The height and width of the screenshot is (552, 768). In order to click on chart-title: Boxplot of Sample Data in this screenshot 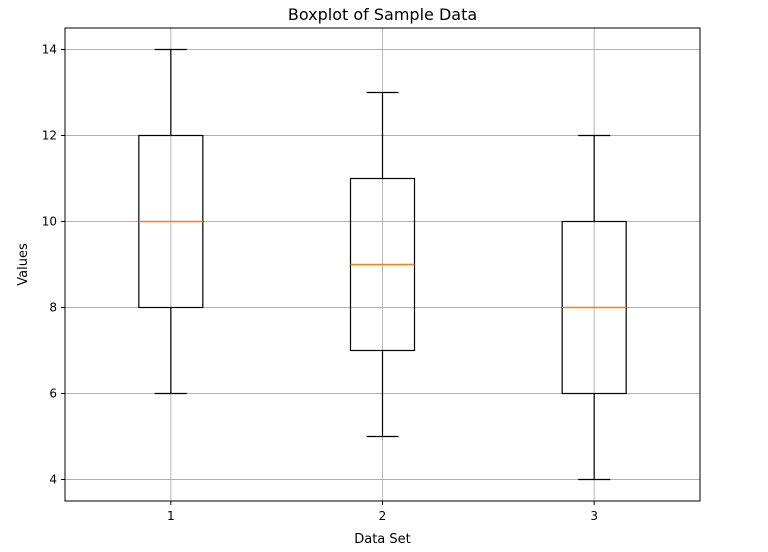, I will do `click(382, 14)`.